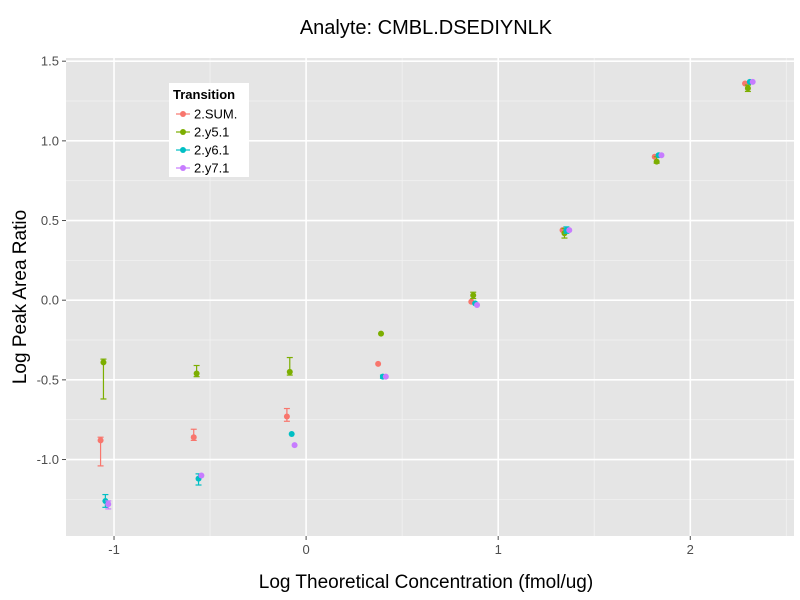 The height and width of the screenshot is (600, 800). What do you see at coordinates (426, 28) in the screenshot?
I see `chart-title: Analyte: CMBL.DSEDIYNLK` at bounding box center [426, 28].